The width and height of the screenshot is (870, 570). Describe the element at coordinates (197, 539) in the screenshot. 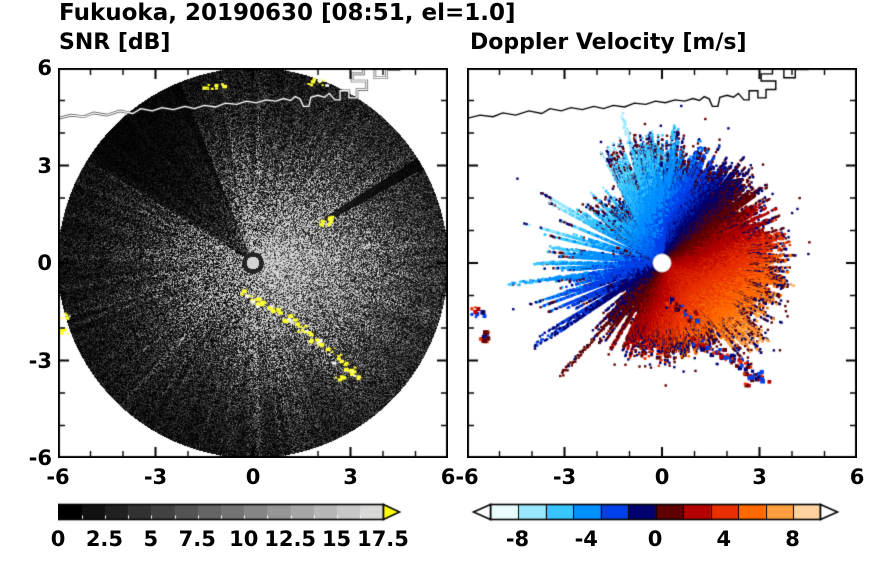

I see `snr-colorbar-tick-label: 7.5` at that location.